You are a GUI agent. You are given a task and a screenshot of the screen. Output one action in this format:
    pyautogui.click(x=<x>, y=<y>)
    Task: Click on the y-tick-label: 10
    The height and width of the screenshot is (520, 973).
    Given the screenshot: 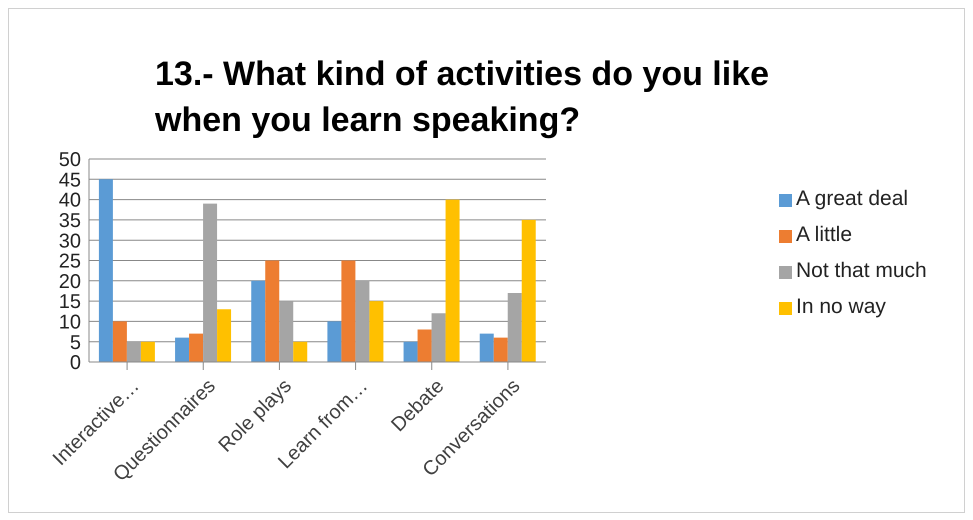 What is the action you would take?
    pyautogui.click(x=69, y=323)
    